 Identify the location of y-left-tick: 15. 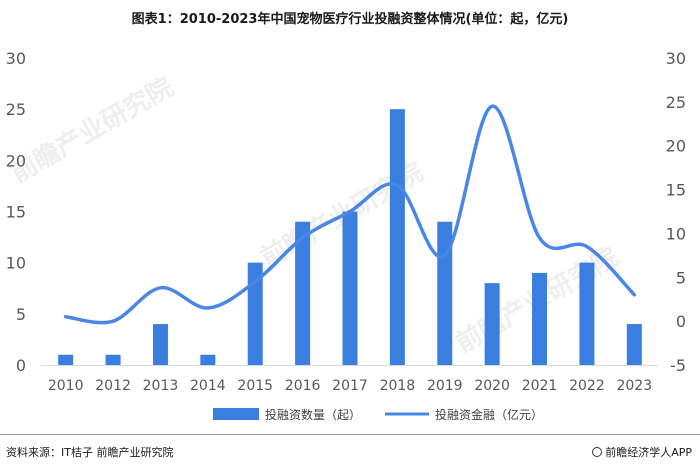
(16, 212).